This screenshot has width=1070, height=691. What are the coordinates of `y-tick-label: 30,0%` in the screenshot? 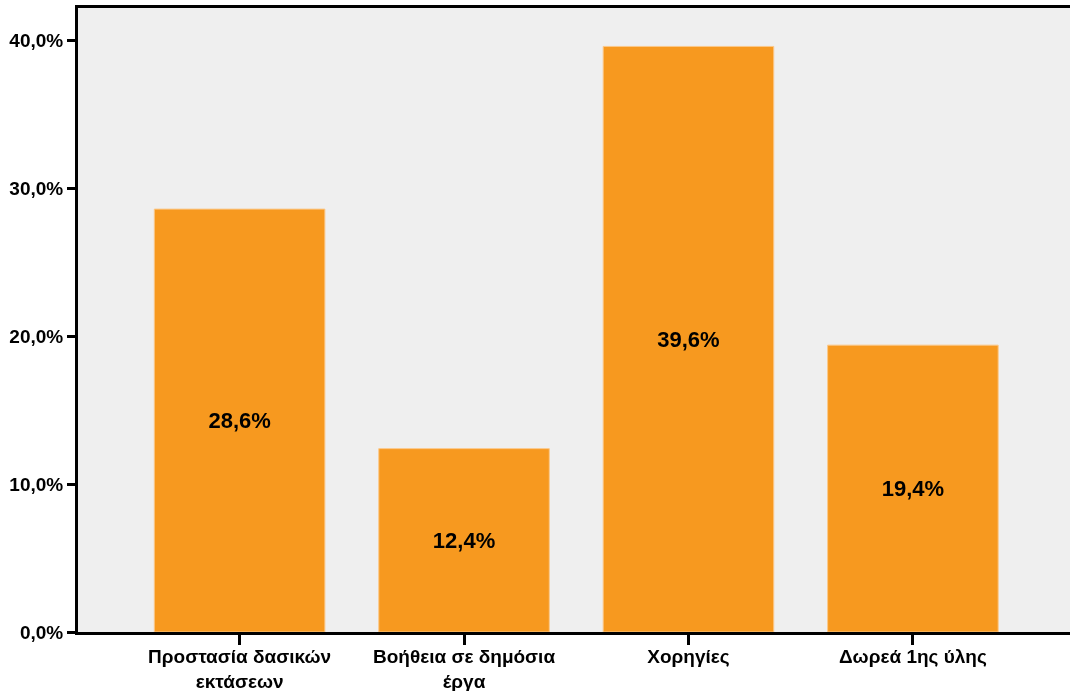 It's located at (36, 189).